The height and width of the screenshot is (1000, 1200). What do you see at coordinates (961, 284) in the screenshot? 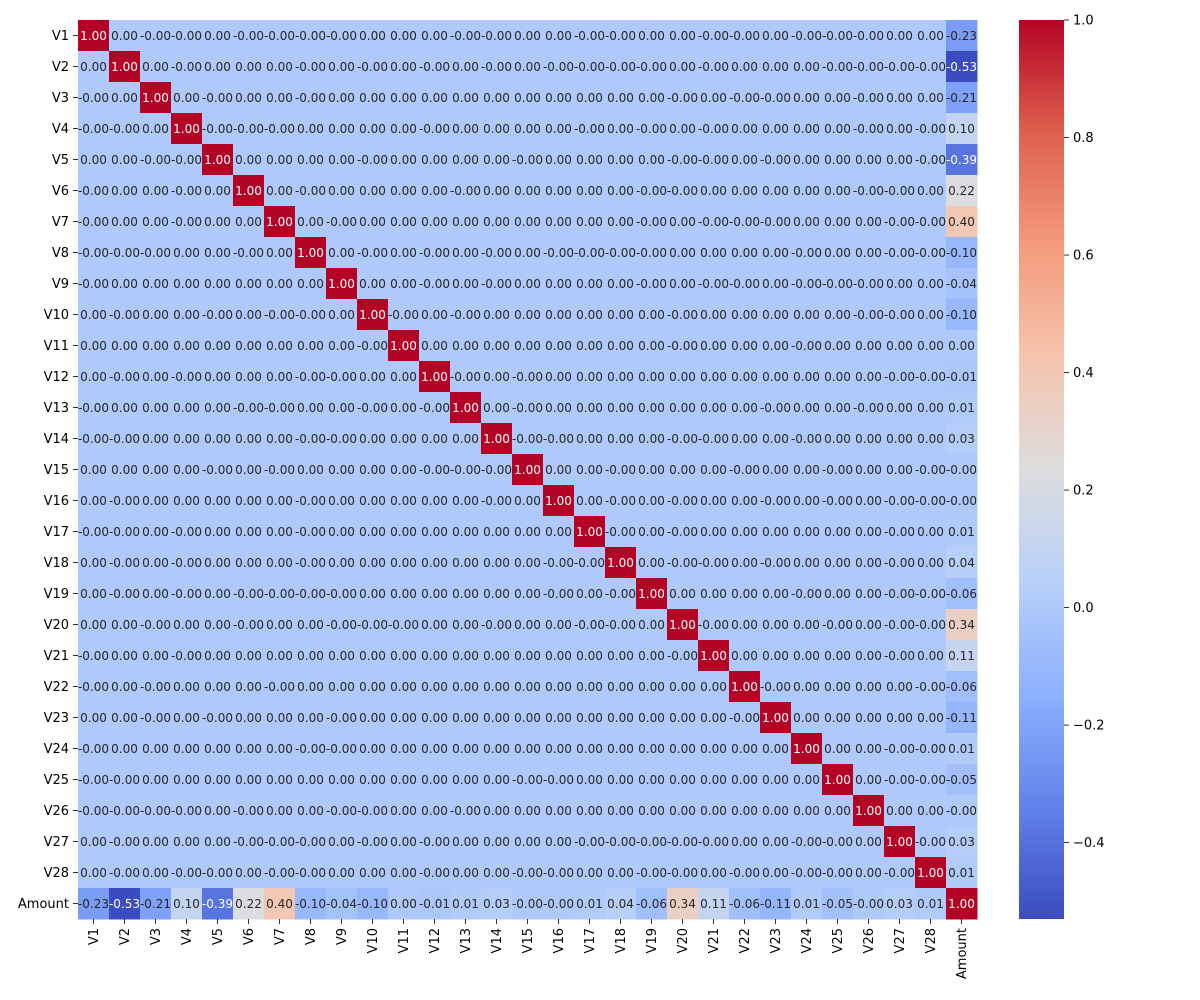
I see `cell-value-label: -0.04` at bounding box center [961, 284].